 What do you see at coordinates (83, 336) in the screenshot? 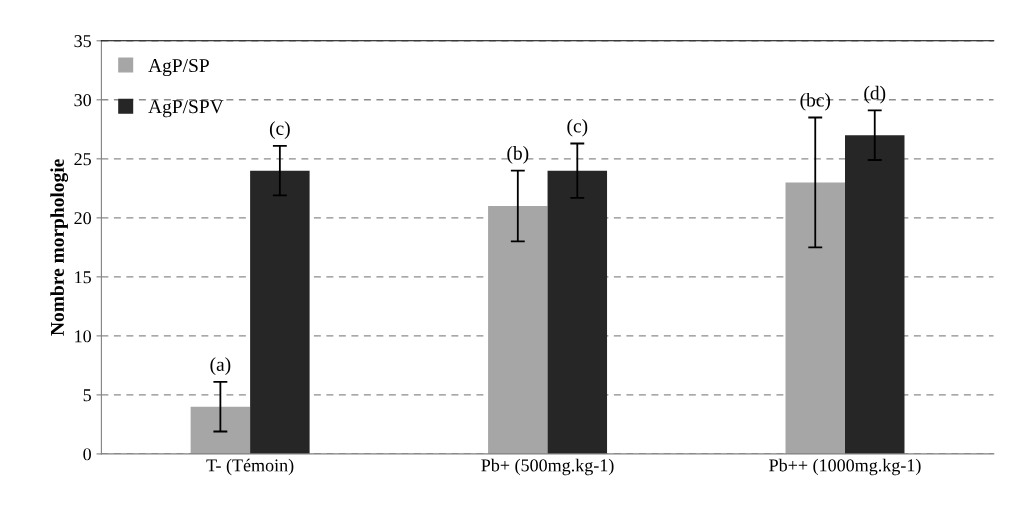
I see `y-tick-label: 10` at bounding box center [83, 336].